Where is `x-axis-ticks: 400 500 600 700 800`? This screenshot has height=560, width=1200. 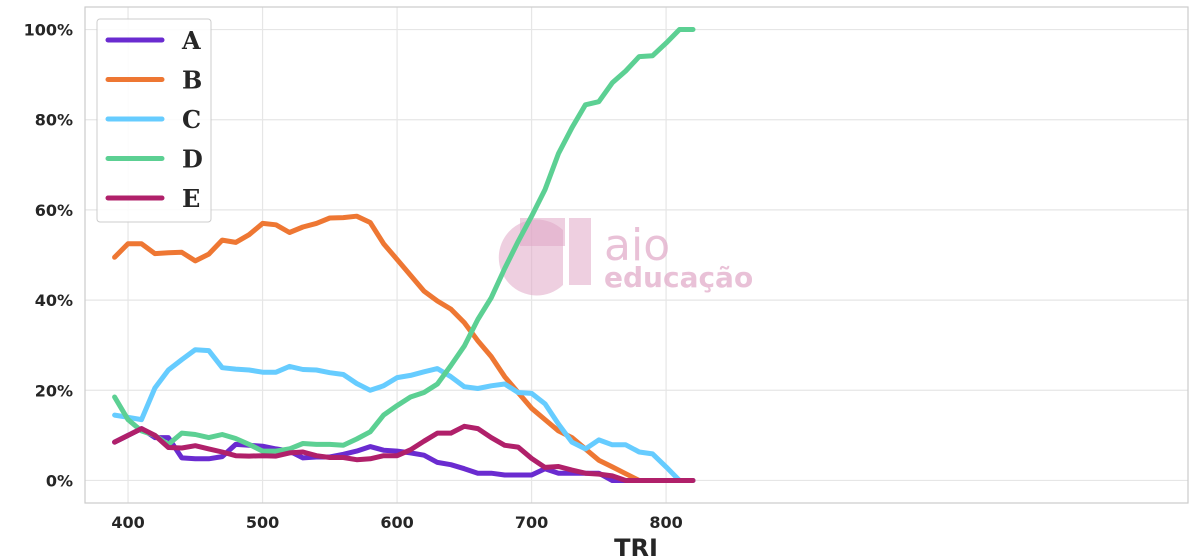
x-axis-ticks: 400 500 600 700 800 is located at coordinates (396, 522).